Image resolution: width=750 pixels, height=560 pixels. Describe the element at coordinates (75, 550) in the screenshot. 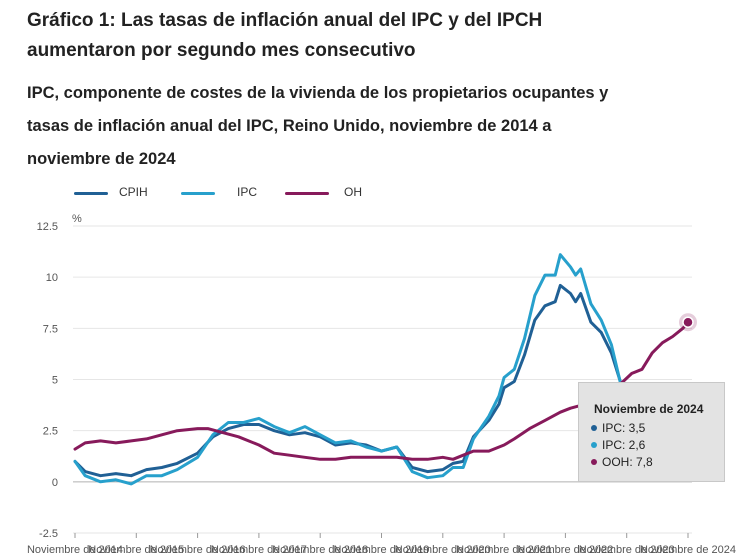

I see `x-tick-label: Noviembre de 2014` at that location.